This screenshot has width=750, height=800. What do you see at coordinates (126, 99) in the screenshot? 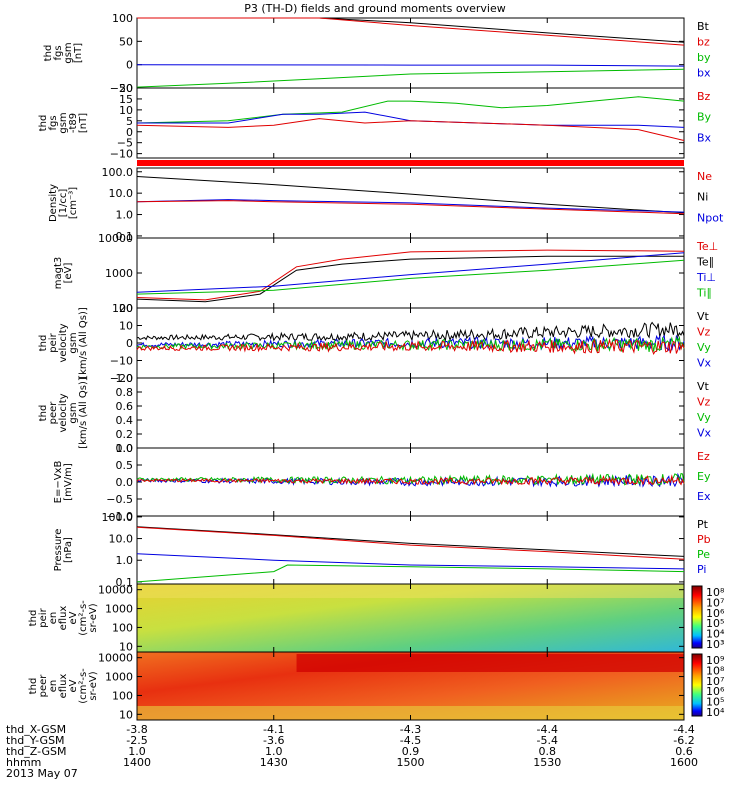
I see `y-tick-label: 15` at bounding box center [126, 99].